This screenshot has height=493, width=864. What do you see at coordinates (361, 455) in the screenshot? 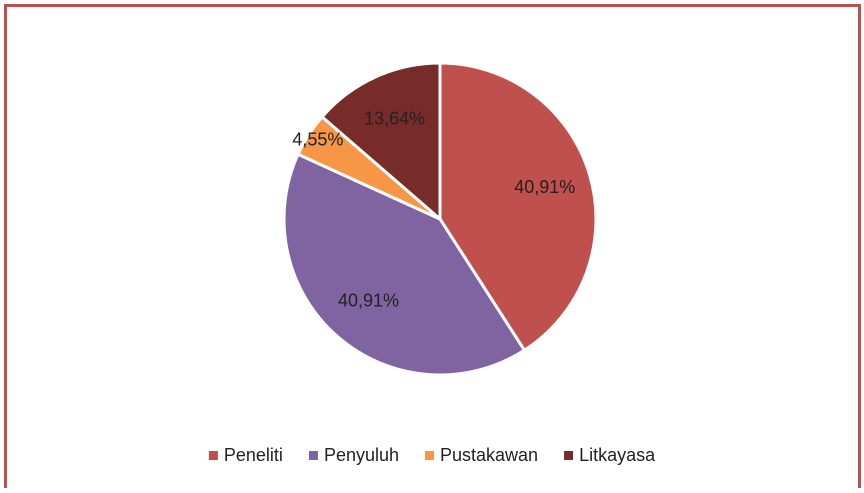
I see `legend-label: Penyuluh` at bounding box center [361, 455].